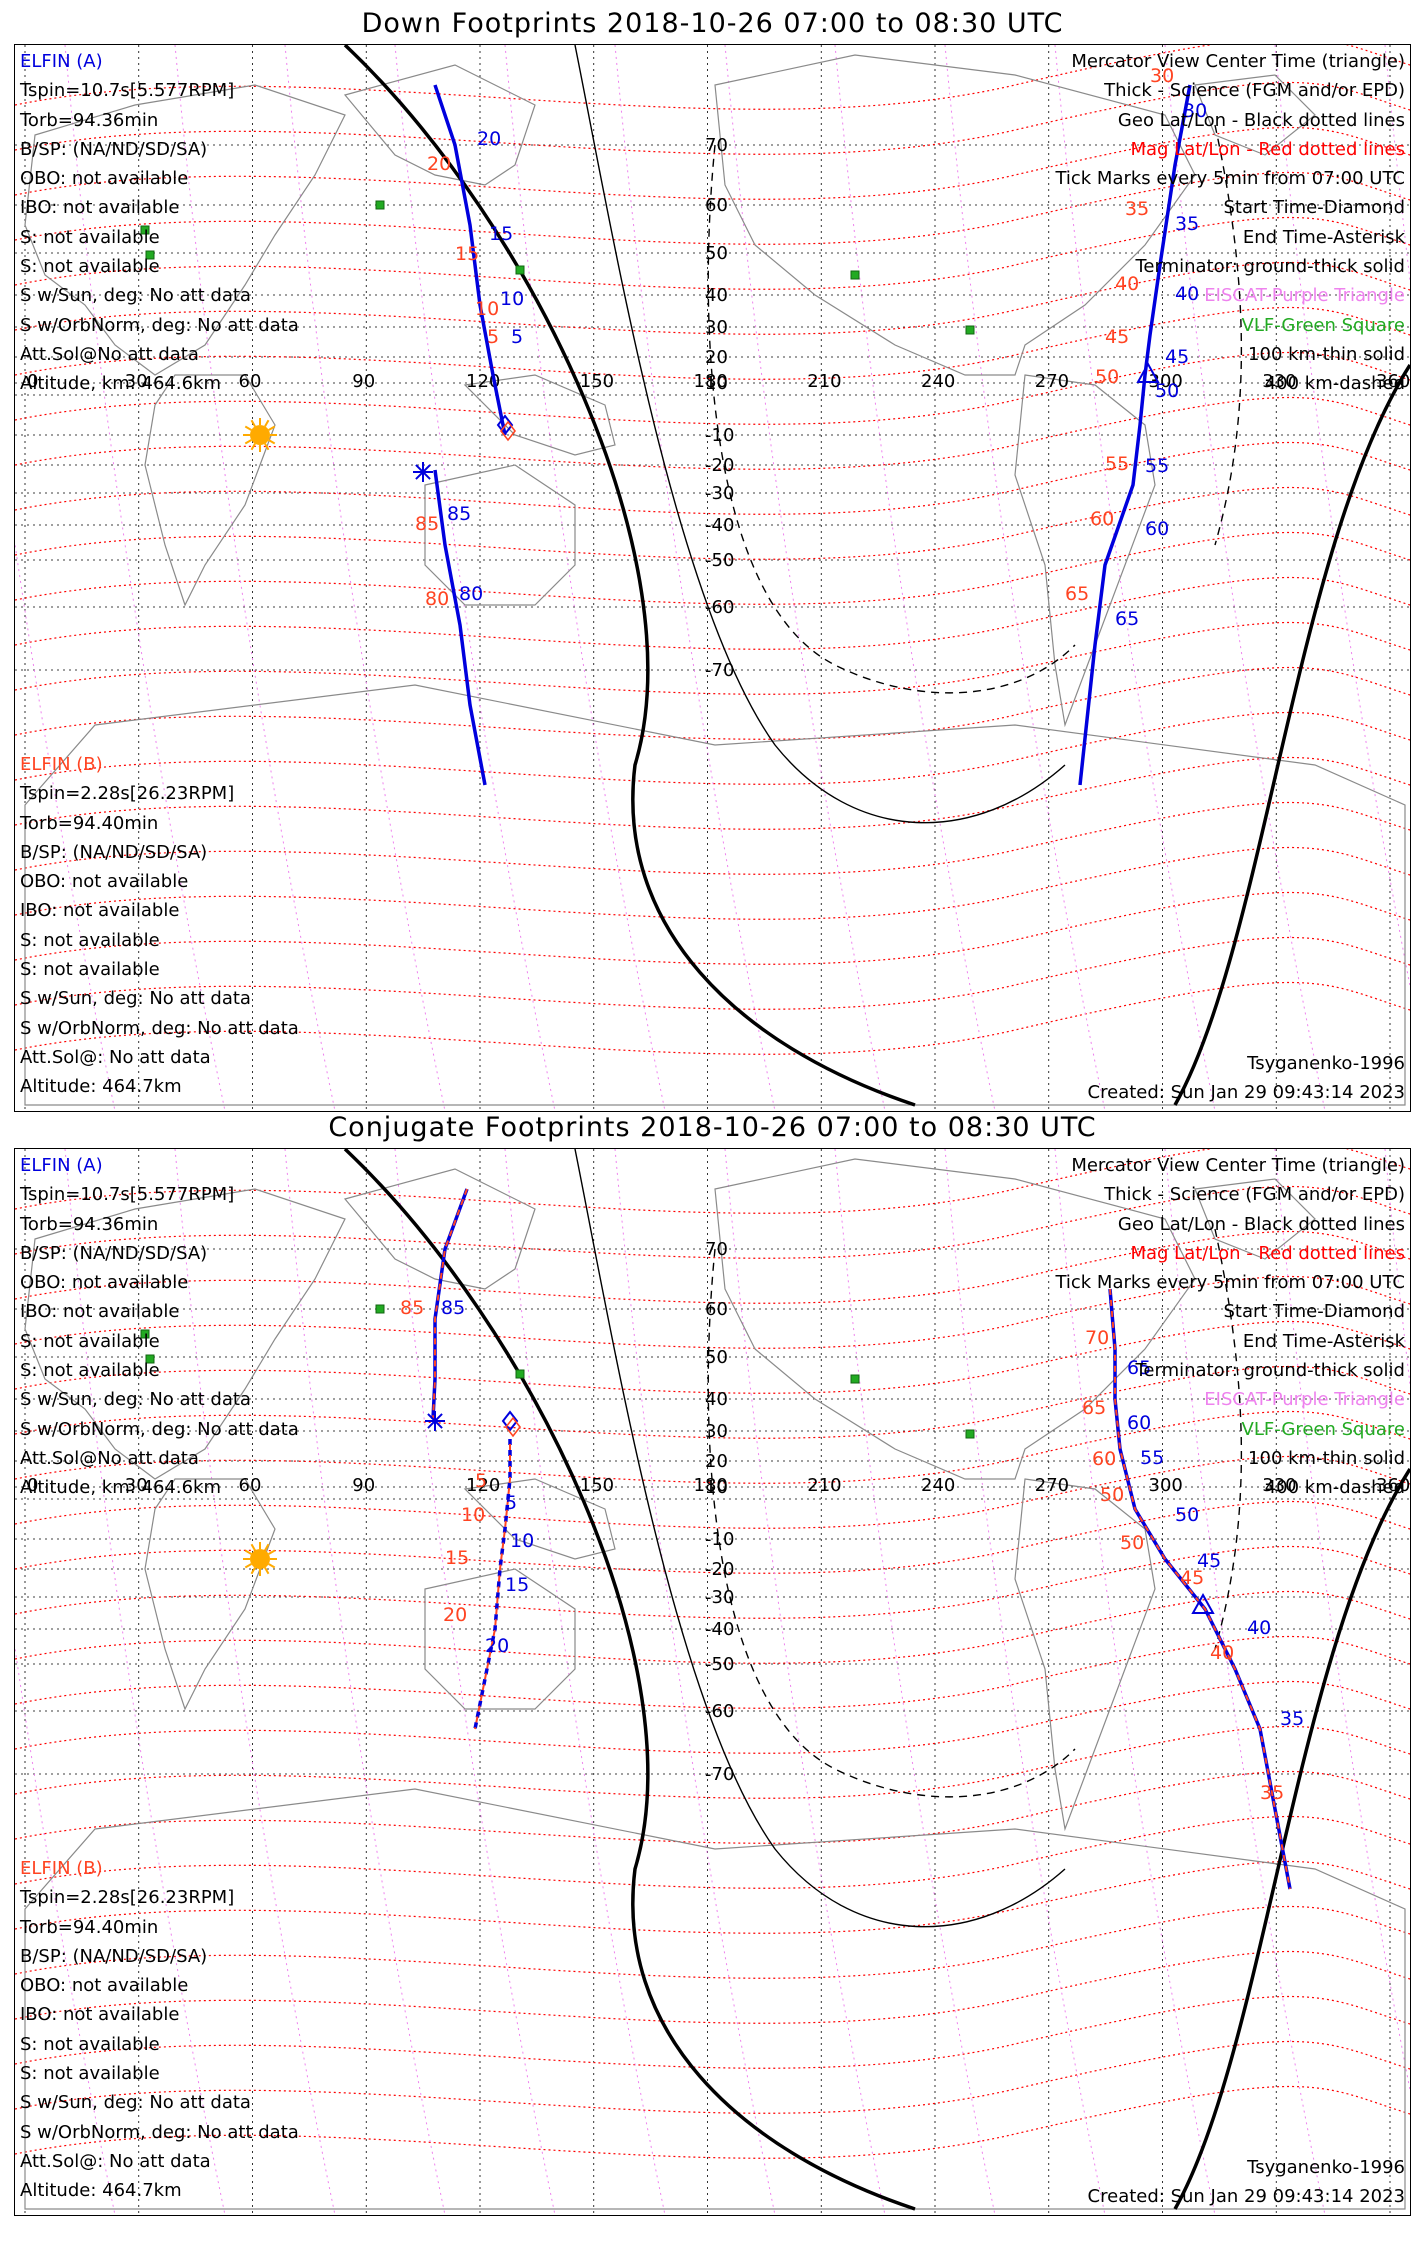 This screenshot has height=2250, width=1425. I want to click on legend-item: Thick - Science (FGM and/or EPD), so click(1254, 91).